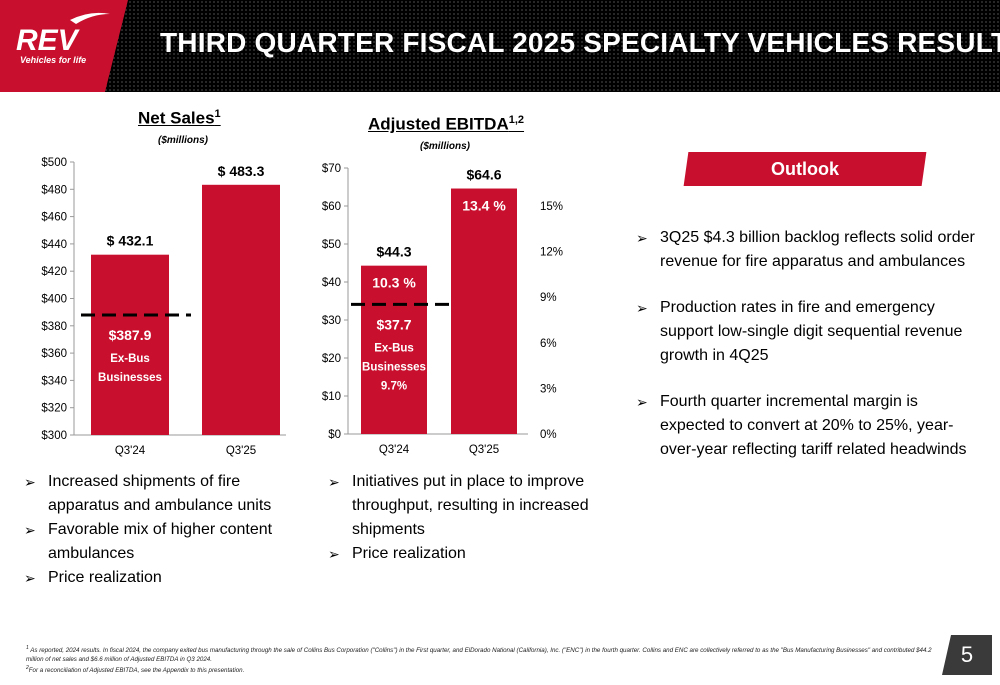 Image resolution: width=1000 pixels, height=685 pixels. What do you see at coordinates (394, 283) in the screenshot?
I see `margin-label: 10.3 %` at bounding box center [394, 283].